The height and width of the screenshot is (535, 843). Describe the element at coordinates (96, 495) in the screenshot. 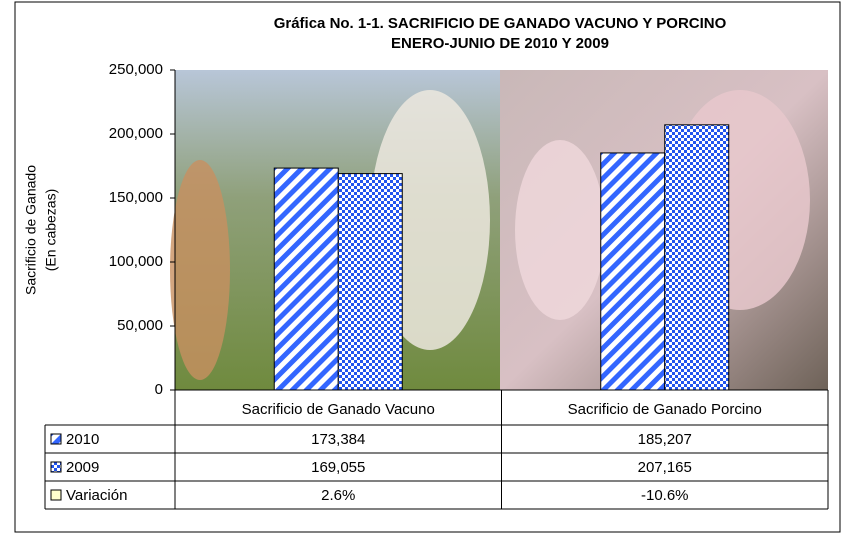

I see `legend-label: Variación` at that location.